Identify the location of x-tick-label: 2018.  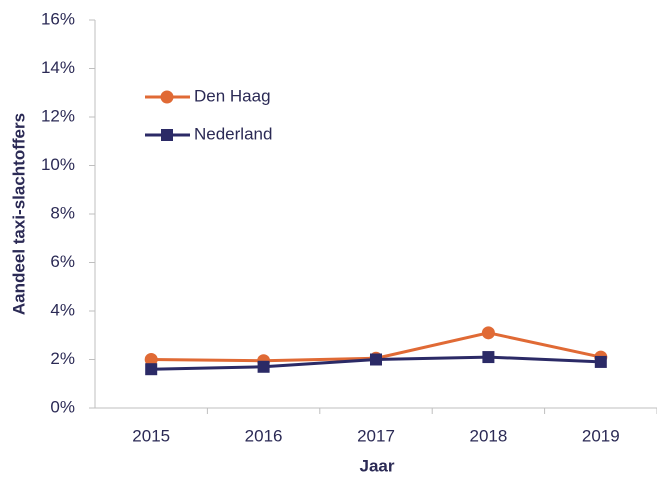
(488, 435).